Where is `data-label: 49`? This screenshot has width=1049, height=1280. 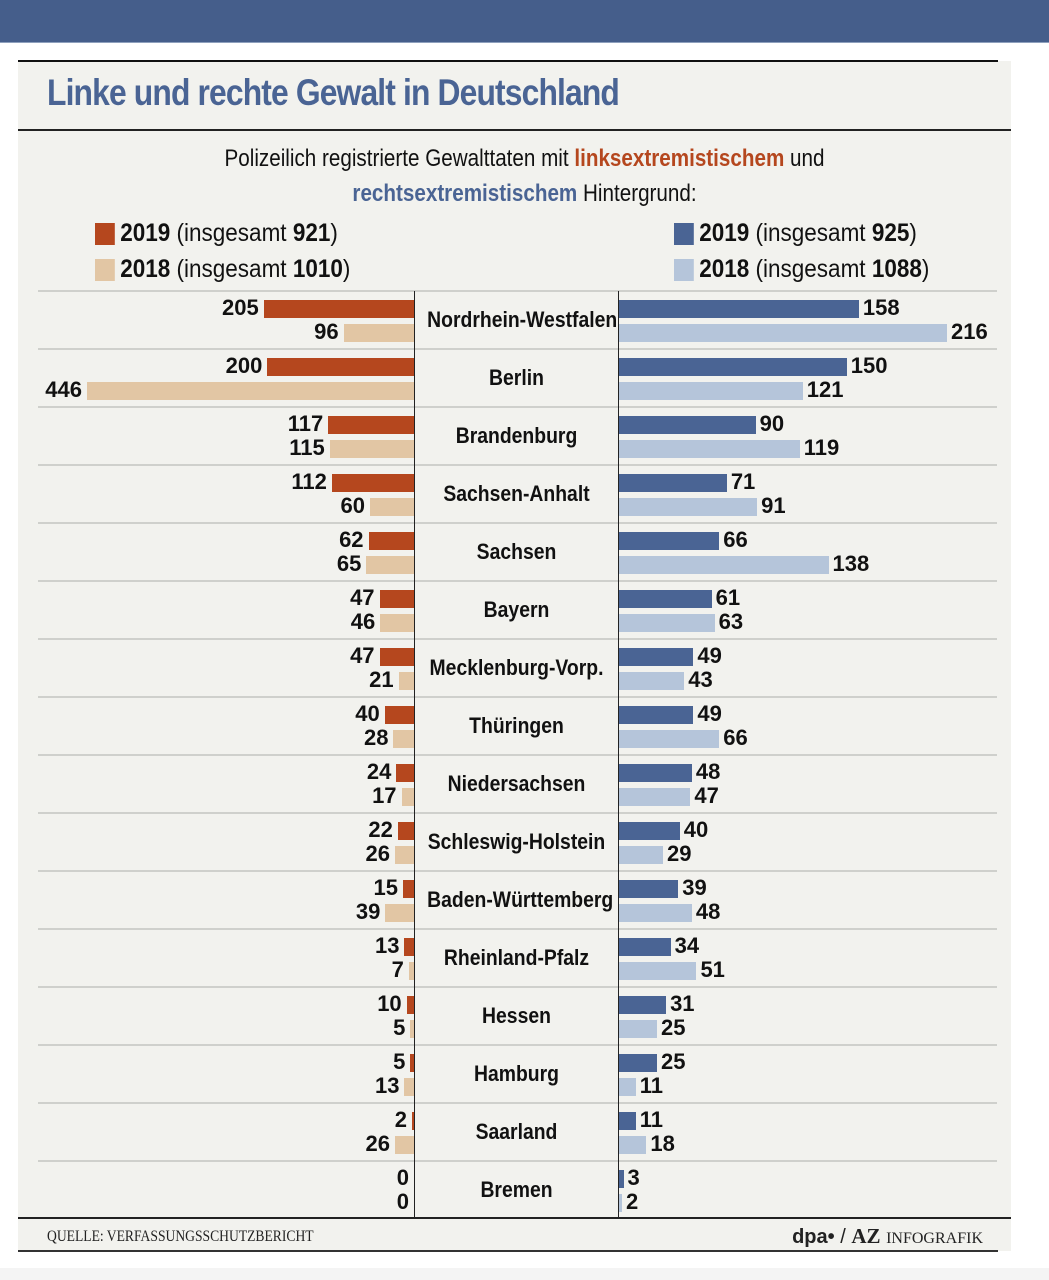
data-label: 49 is located at coordinates (709, 713).